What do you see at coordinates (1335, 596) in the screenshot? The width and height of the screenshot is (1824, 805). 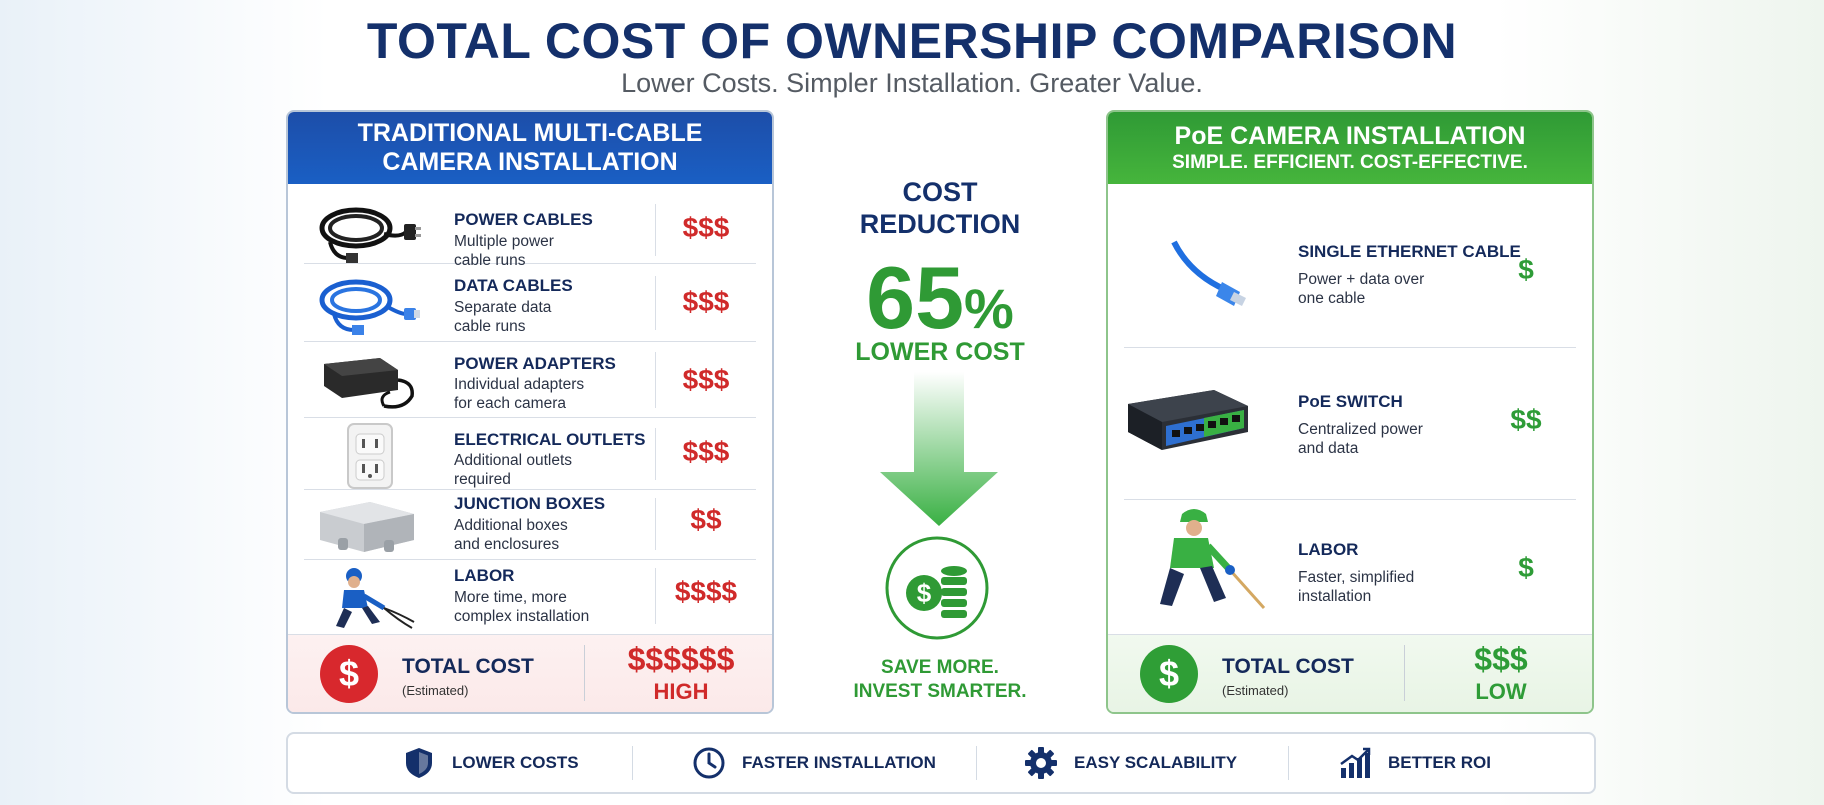 I see `item-desc-line2: installation` at bounding box center [1335, 596].